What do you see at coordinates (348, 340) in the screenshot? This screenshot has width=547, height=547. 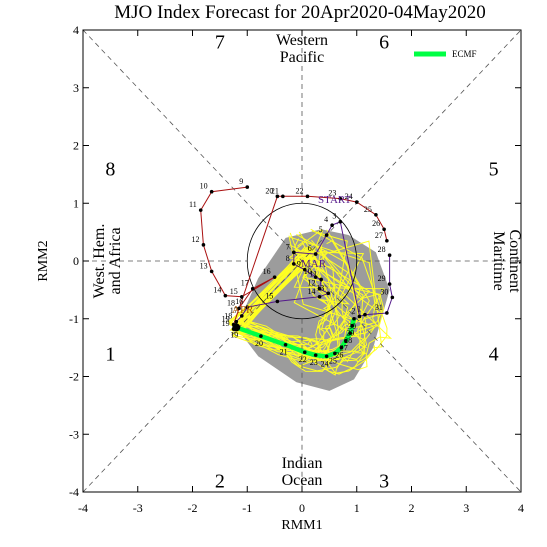 I see `ecmf-day-label: 28` at bounding box center [348, 340].